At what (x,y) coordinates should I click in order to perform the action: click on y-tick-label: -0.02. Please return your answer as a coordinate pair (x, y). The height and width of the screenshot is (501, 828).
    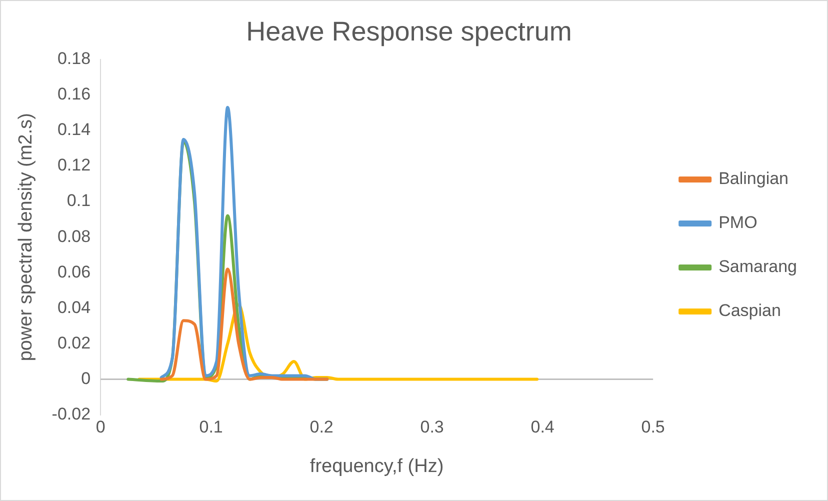
    Looking at the image, I should click on (71, 414).